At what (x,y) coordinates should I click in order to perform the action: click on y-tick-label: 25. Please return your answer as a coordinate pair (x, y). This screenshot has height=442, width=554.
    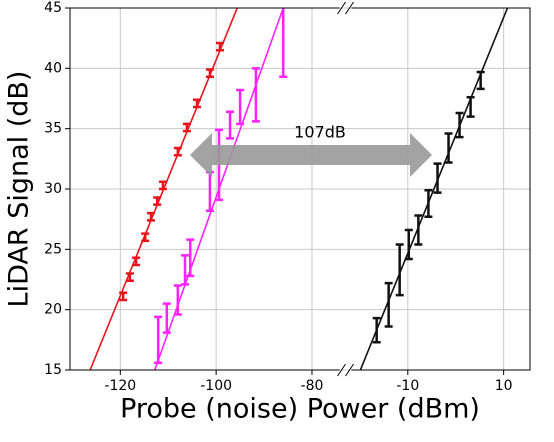
    Looking at the image, I should click on (53, 249).